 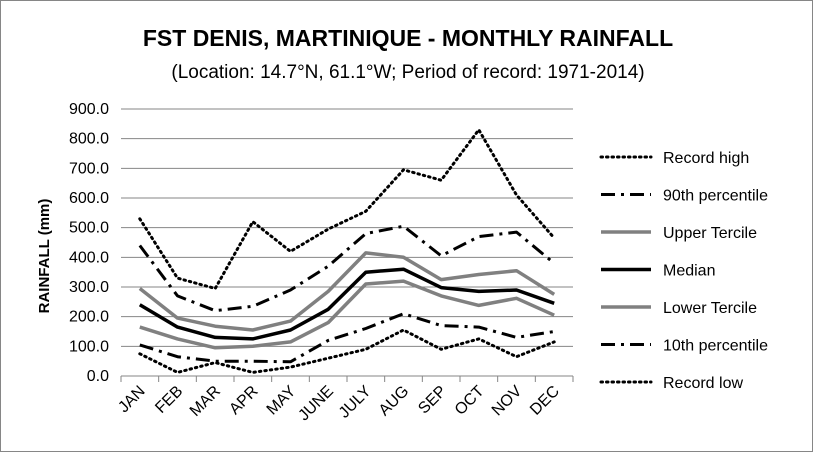 What do you see at coordinates (98, 376) in the screenshot?
I see `y-tick-label: 0.0` at bounding box center [98, 376].